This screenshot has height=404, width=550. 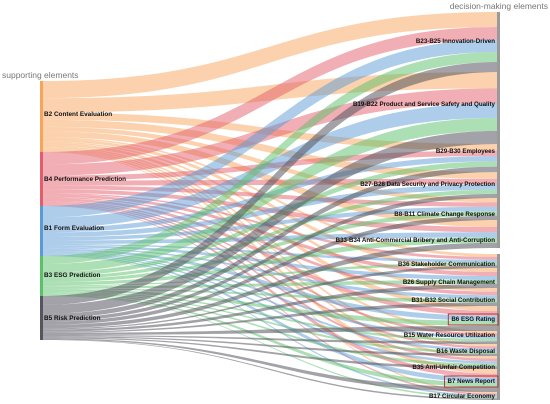 I want to click on flow-b3-to-r5, so click(x=270, y=247).